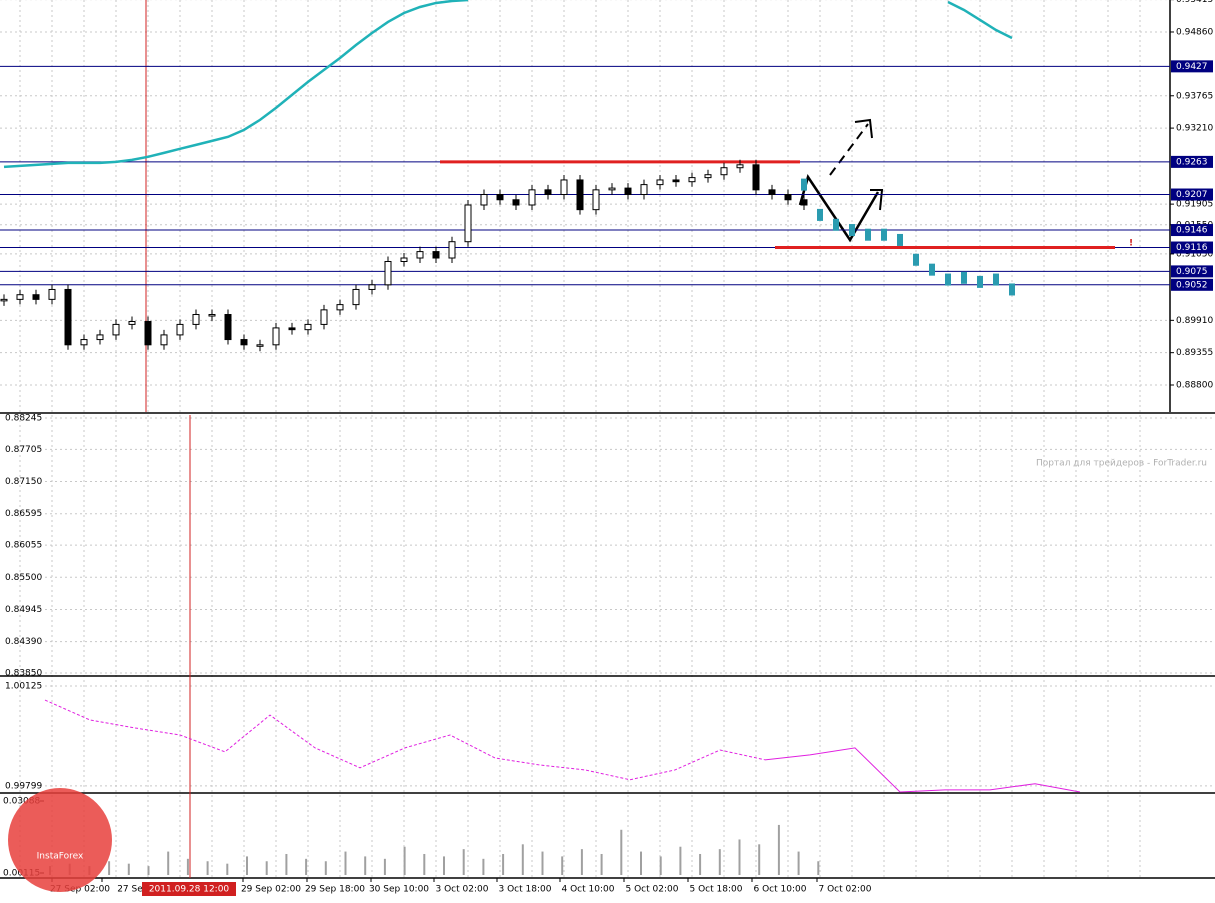 This screenshot has height=903, width=1215. What do you see at coordinates (1194, 96) in the screenshot?
I see `price-tick-label: 0.93765` at bounding box center [1194, 96].